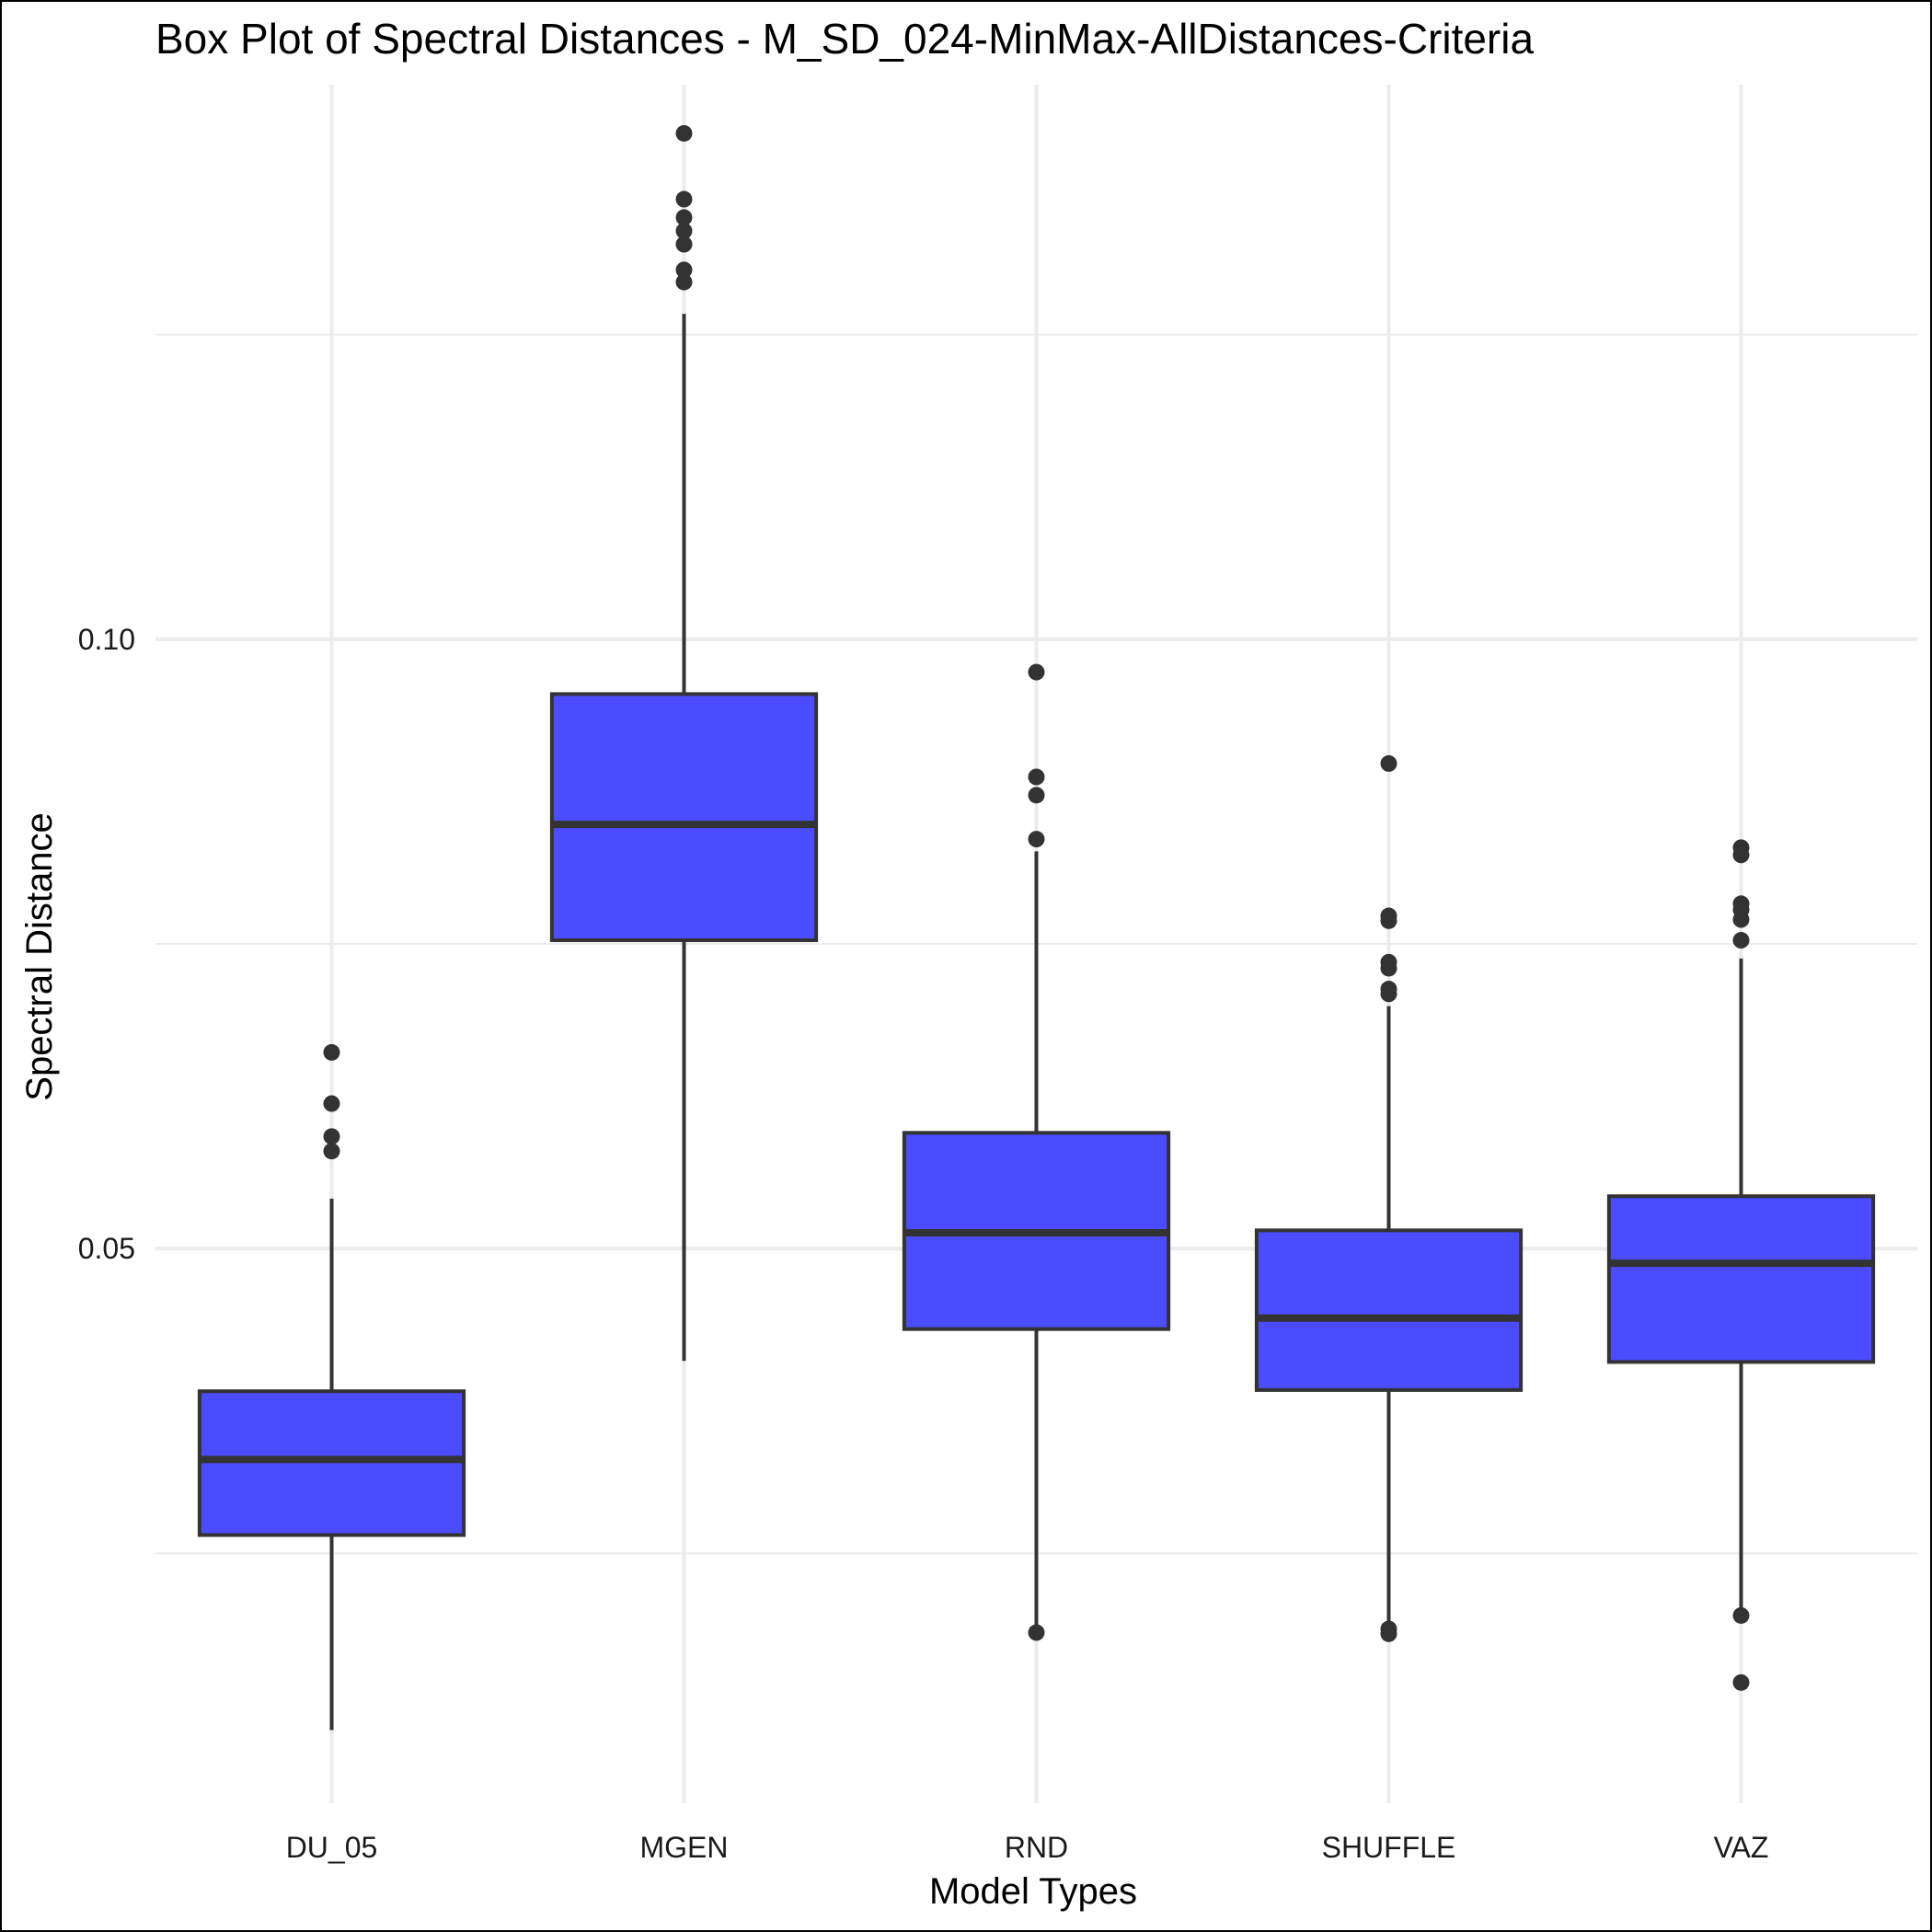  Describe the element at coordinates (39, 956) in the screenshot. I see `y-axis-title: Spectral Distance` at that location.